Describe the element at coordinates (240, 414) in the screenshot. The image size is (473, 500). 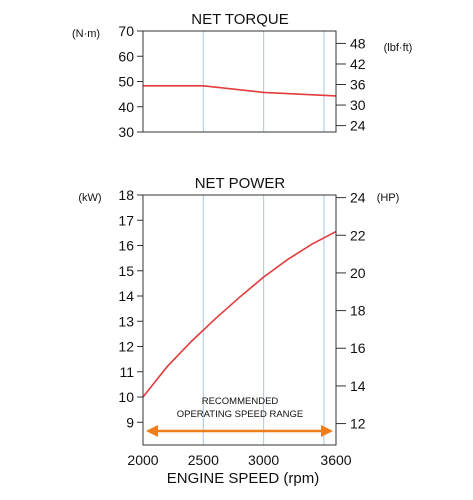
I see `annotation-operating-speed-range: OPERATING SPEED RANGE` at that location.